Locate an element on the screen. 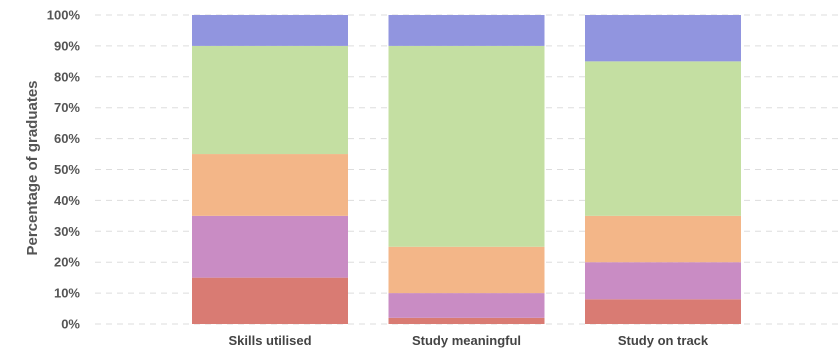 This screenshot has width=838, height=349. y-tick-label: 100% is located at coordinates (64, 15).